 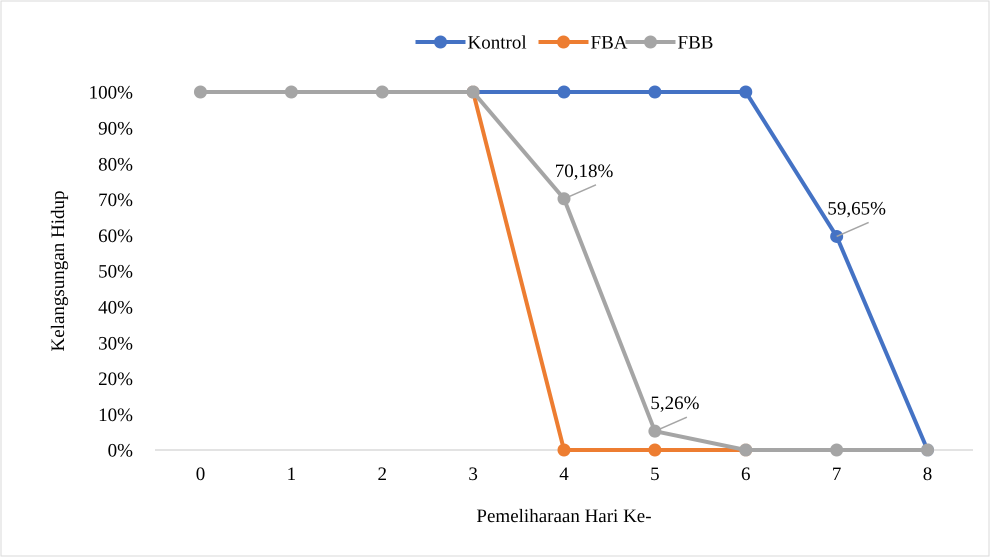 What do you see at coordinates (58, 271) in the screenshot?
I see `y-axis-title: Kelangsungan Hidup` at bounding box center [58, 271].